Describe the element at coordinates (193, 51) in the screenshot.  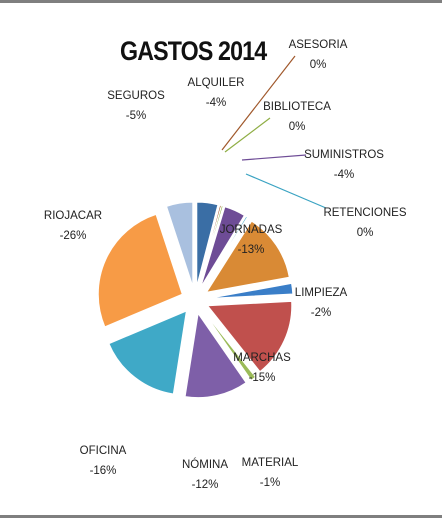
I see `chart-title: GASTOS 2014` at that location.